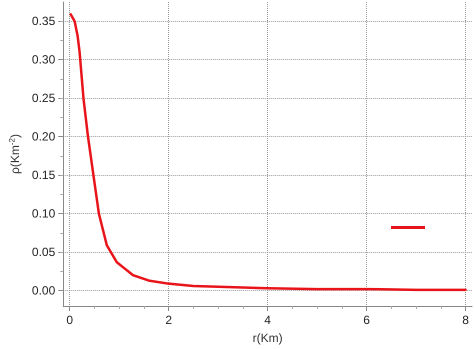 The image size is (474, 349). I want to click on x-axis-title: r(Km), so click(267, 338).